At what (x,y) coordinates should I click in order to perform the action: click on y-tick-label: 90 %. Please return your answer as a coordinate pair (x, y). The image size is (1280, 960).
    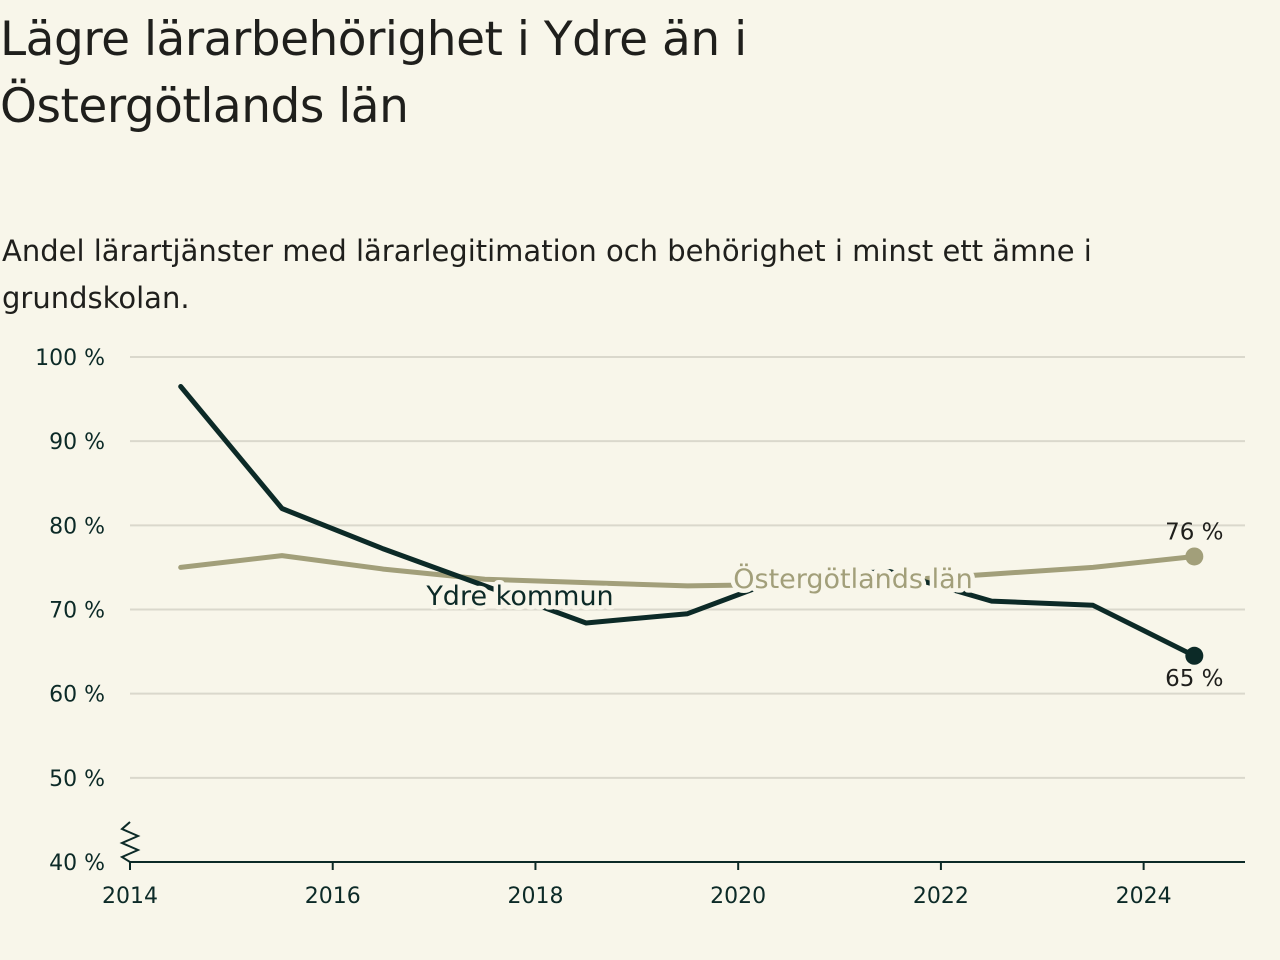
    Looking at the image, I should click on (77, 442).